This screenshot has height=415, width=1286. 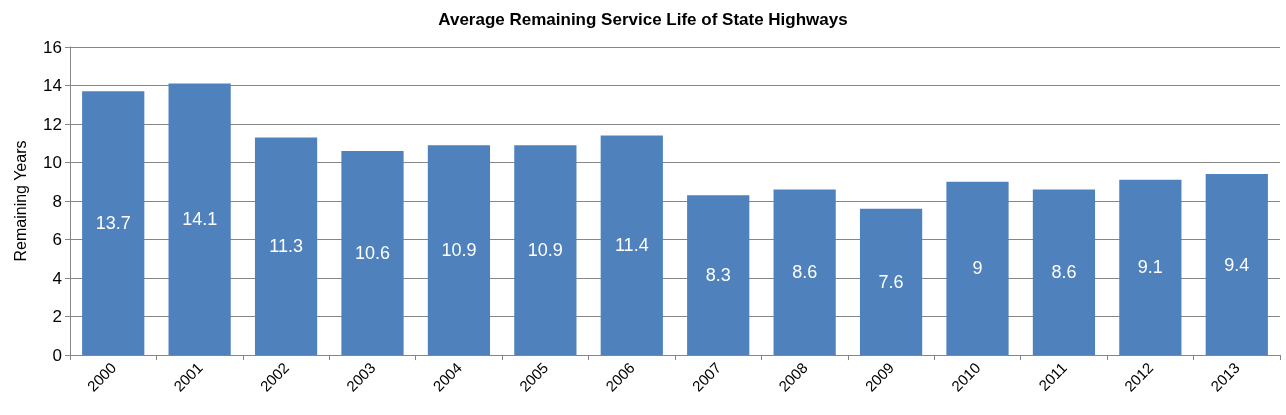 I want to click on data-label: 9.4, so click(x=1237, y=264).